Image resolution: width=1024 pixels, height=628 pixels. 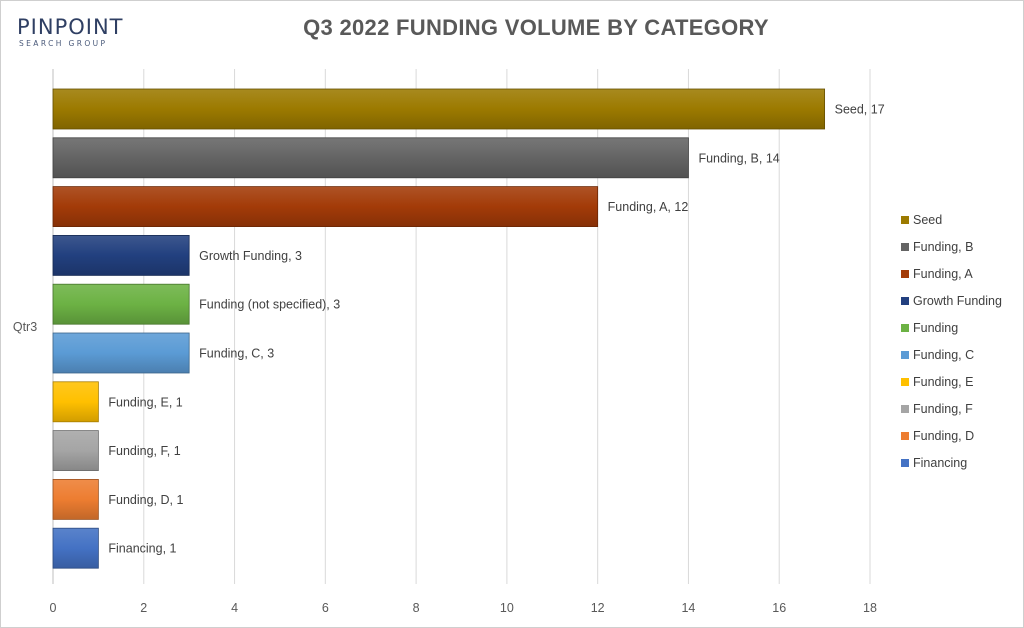 What do you see at coordinates (269, 305) in the screenshot?
I see `data-label: Funding (not specified), 3` at bounding box center [269, 305].